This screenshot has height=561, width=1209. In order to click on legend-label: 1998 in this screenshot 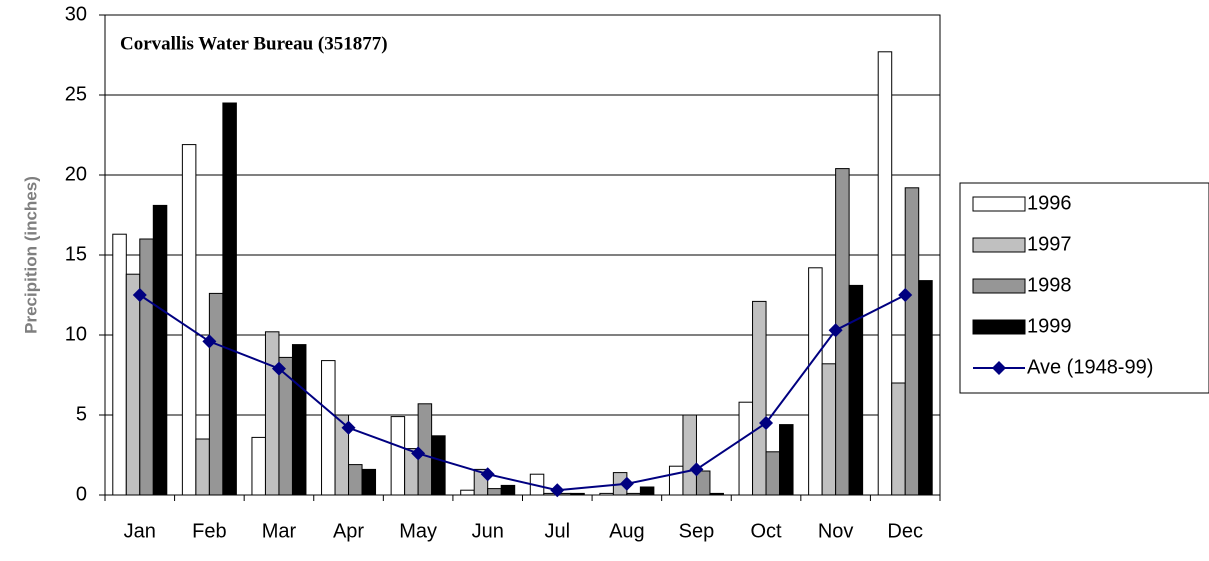, I will do `click(1049, 285)`.